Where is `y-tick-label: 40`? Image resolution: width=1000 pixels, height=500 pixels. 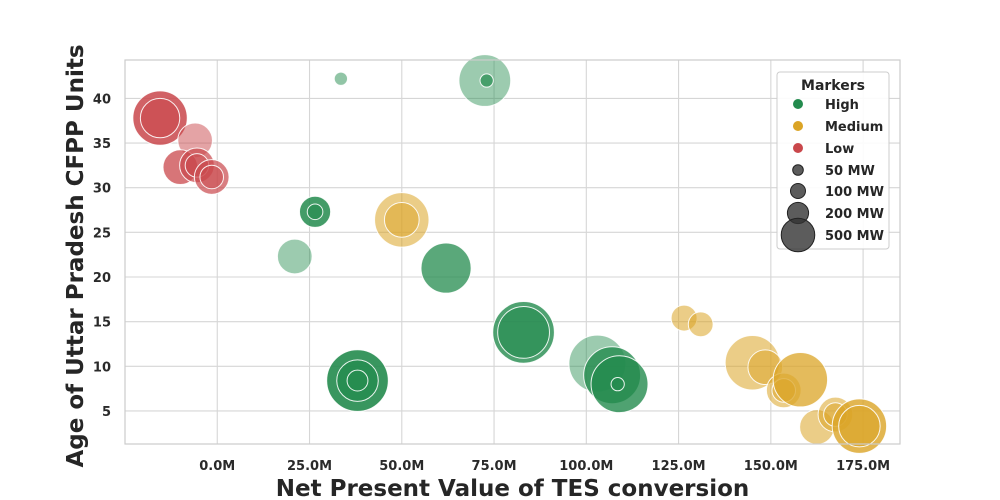 y-tick-label: 40 is located at coordinates (102, 99).